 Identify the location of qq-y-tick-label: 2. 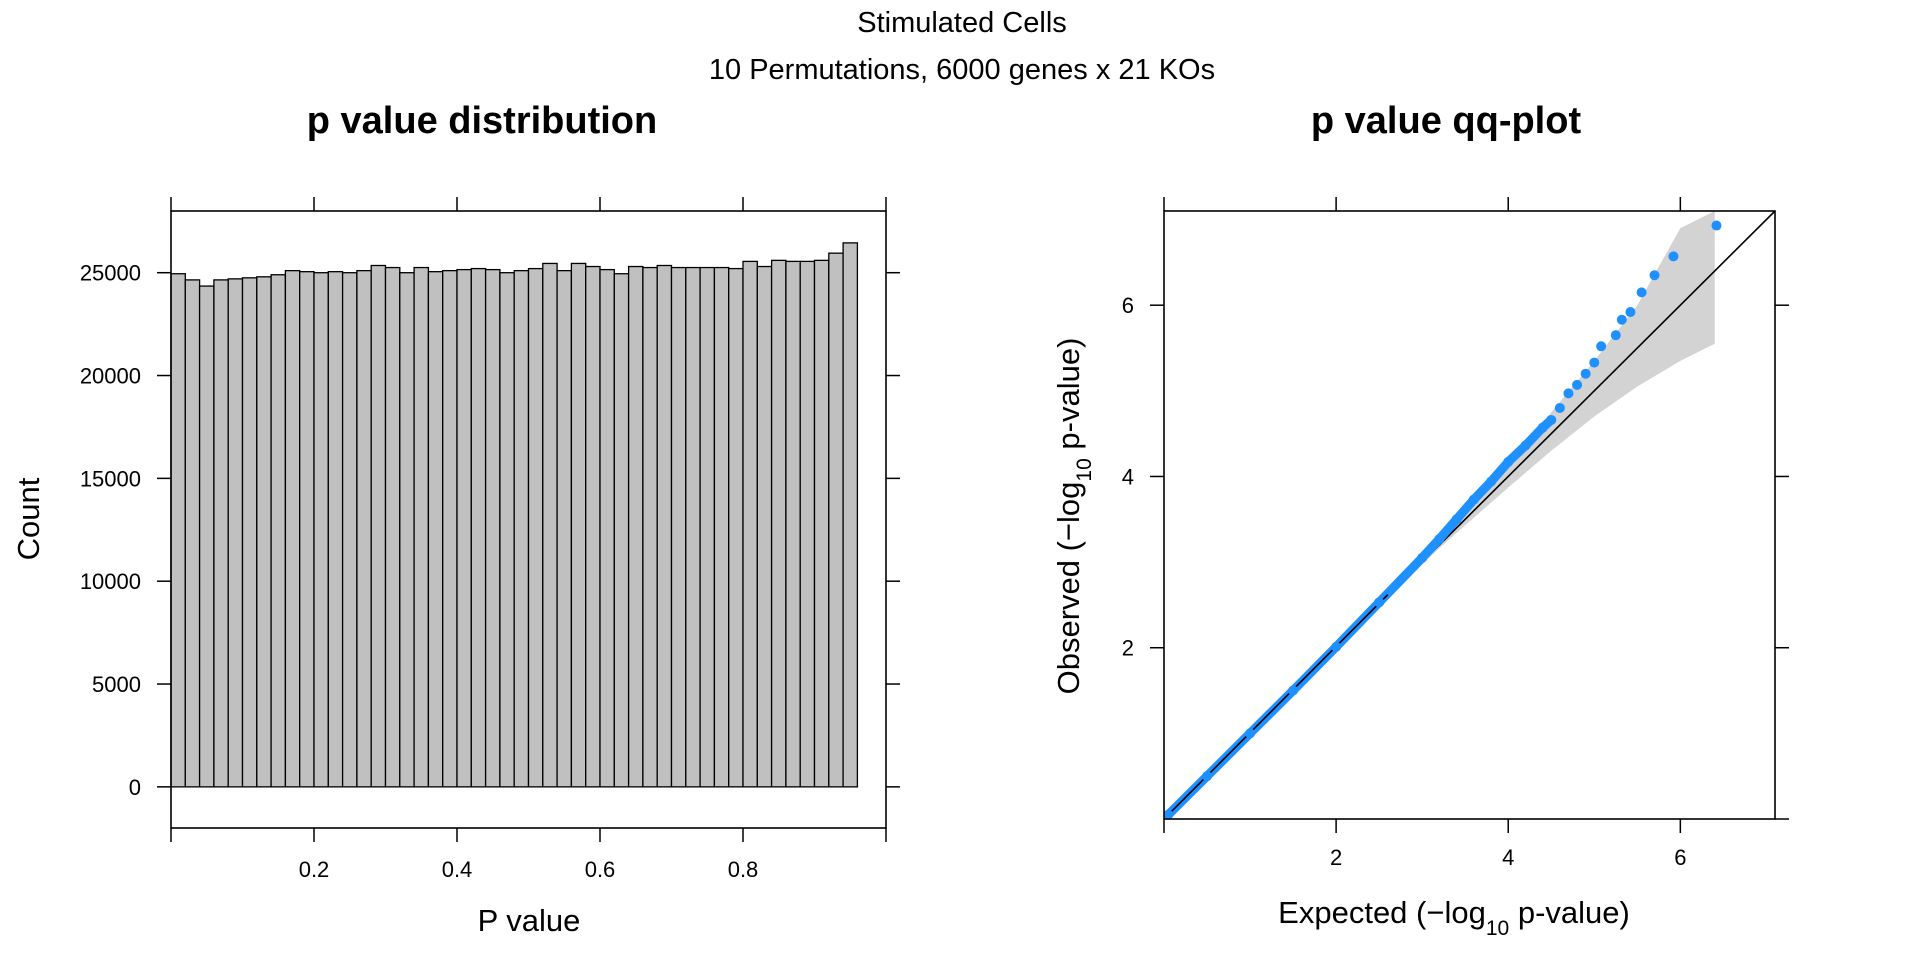
(1128, 648).